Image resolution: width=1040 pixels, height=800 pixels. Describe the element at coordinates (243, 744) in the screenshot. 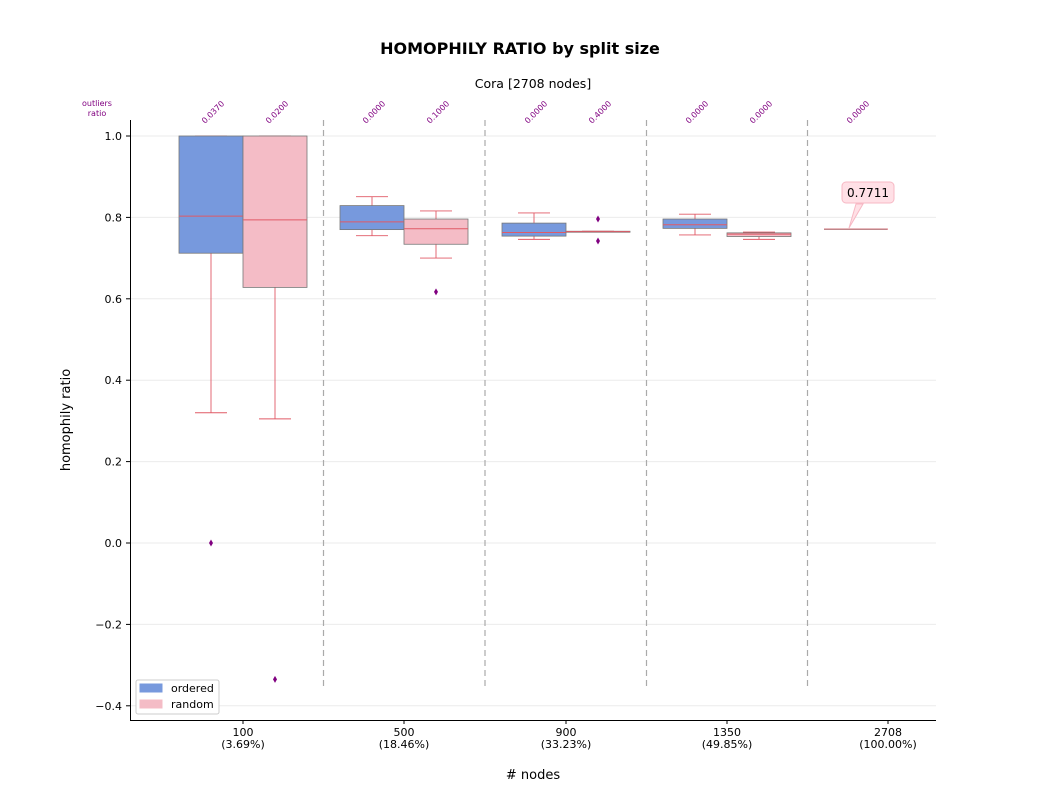

I see `x-tick-sublabel: (3.69%)` at that location.